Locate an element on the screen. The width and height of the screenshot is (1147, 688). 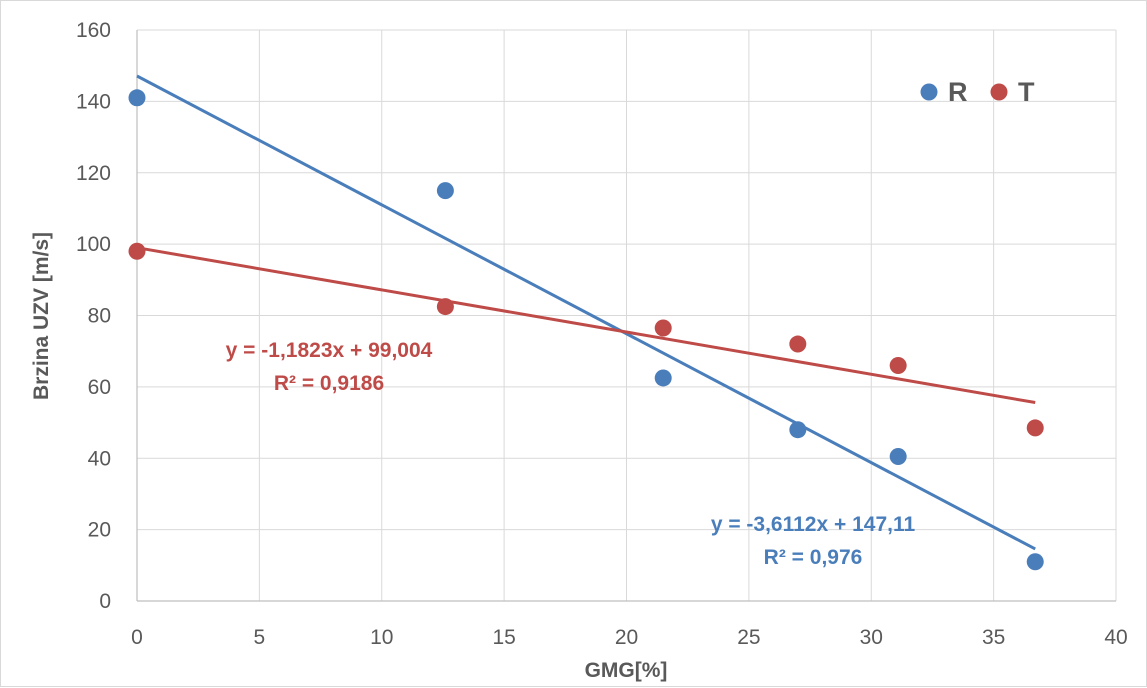
x-tick-label: 25 is located at coordinates (748, 637).